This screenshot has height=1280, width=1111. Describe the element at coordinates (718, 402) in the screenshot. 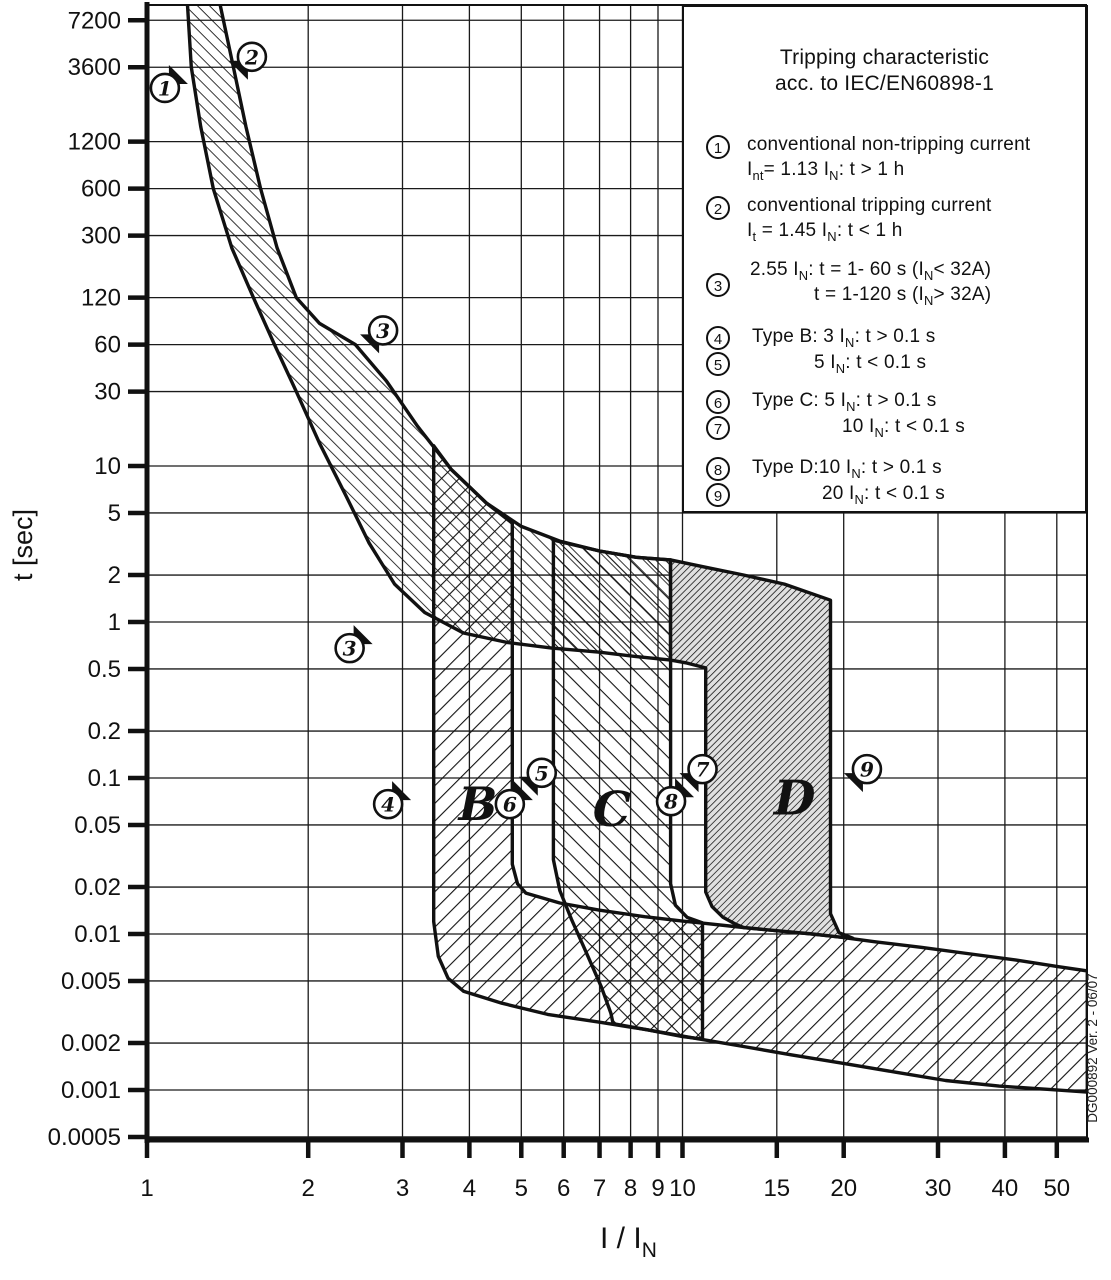

I see `legend-circle-6: 6` at that location.